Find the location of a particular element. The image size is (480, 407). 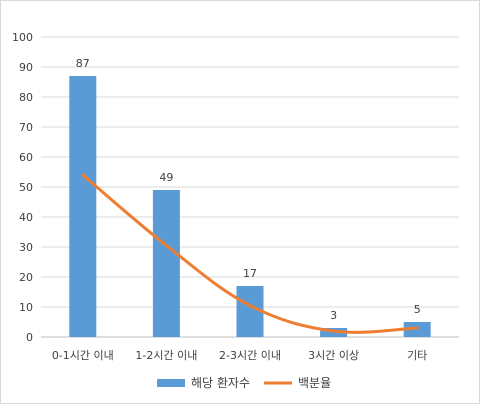

legend: 해당 환자수 백분율 is located at coordinates (244, 383).